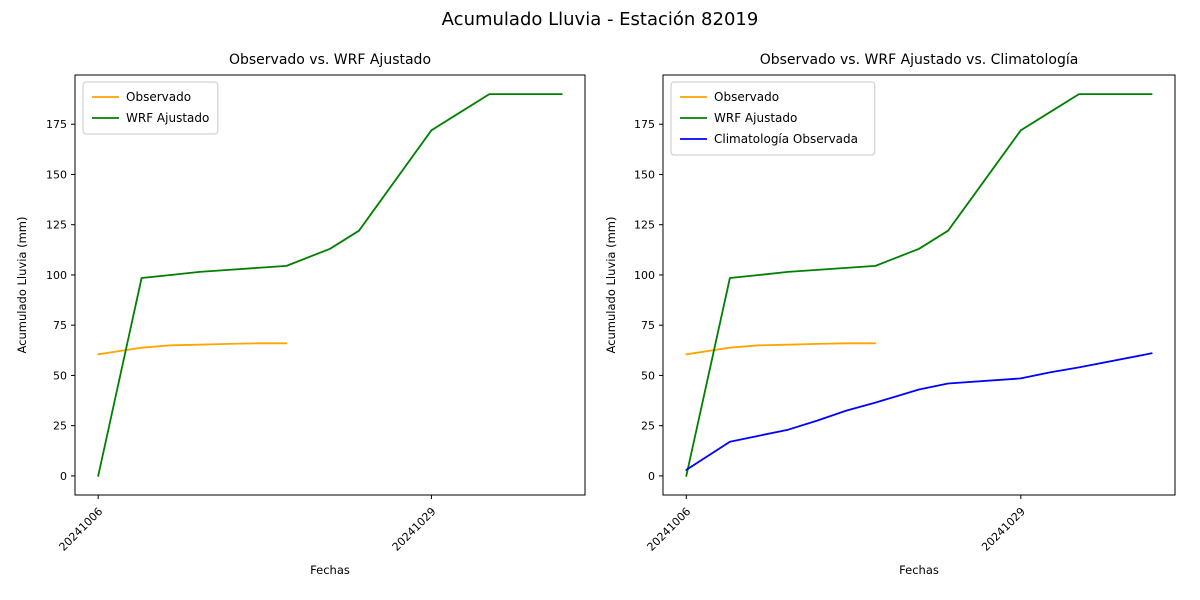  I want to click on subplot-left-title: Observado vs. WRF Ajustado, so click(330, 60).